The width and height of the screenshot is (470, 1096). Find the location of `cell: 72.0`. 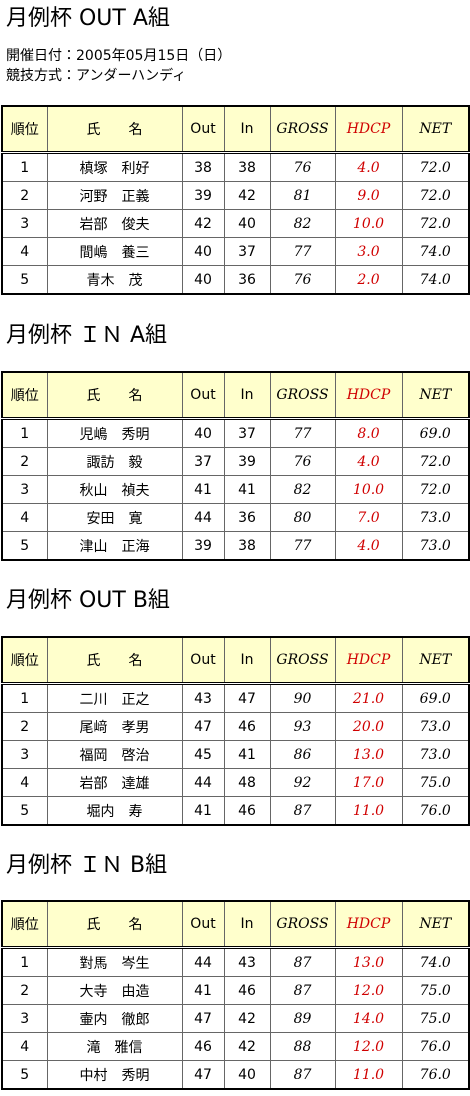

cell: 72.0 is located at coordinates (435, 195).